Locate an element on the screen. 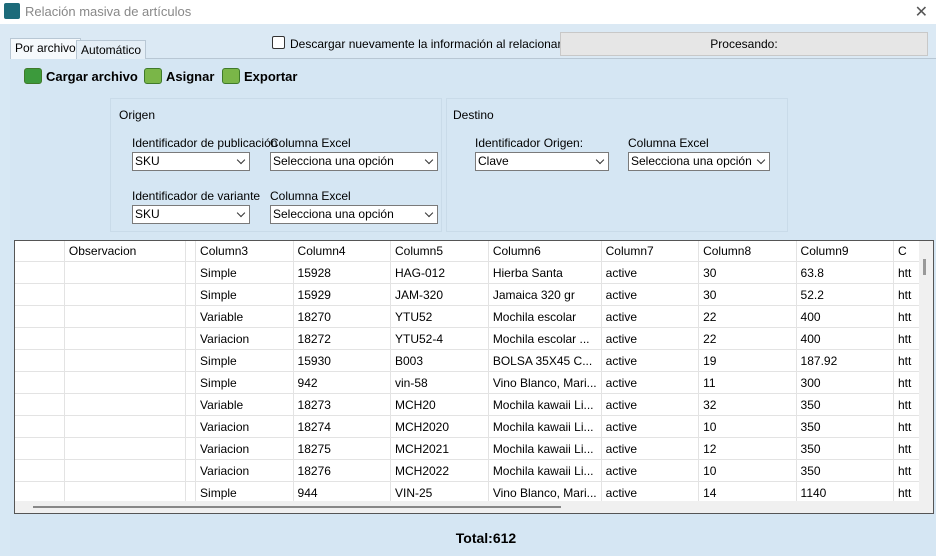 Image resolution: width=936 pixels, height=556 pixels. window-title: Relación masiva de artículos is located at coordinates (108, 11).